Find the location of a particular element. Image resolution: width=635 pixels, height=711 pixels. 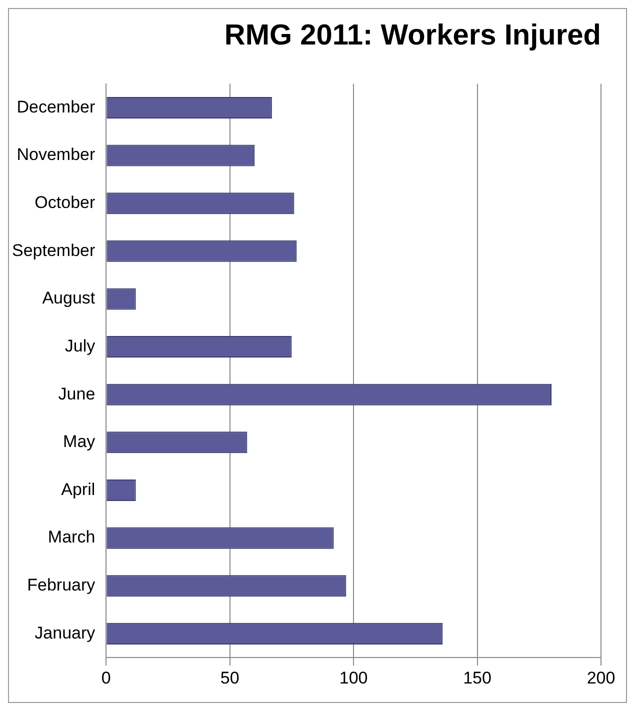

y-tick-label: June is located at coordinates (77, 394).